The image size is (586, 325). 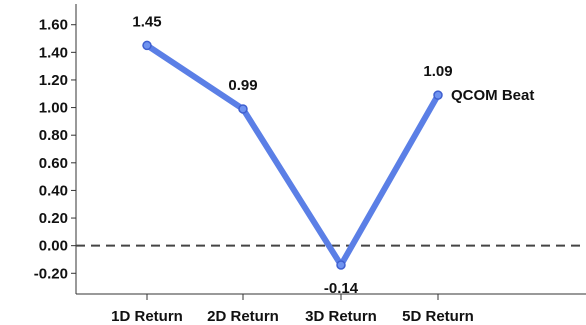 What do you see at coordinates (53, 246) in the screenshot?
I see `y-tick-label: 0.00` at bounding box center [53, 246].